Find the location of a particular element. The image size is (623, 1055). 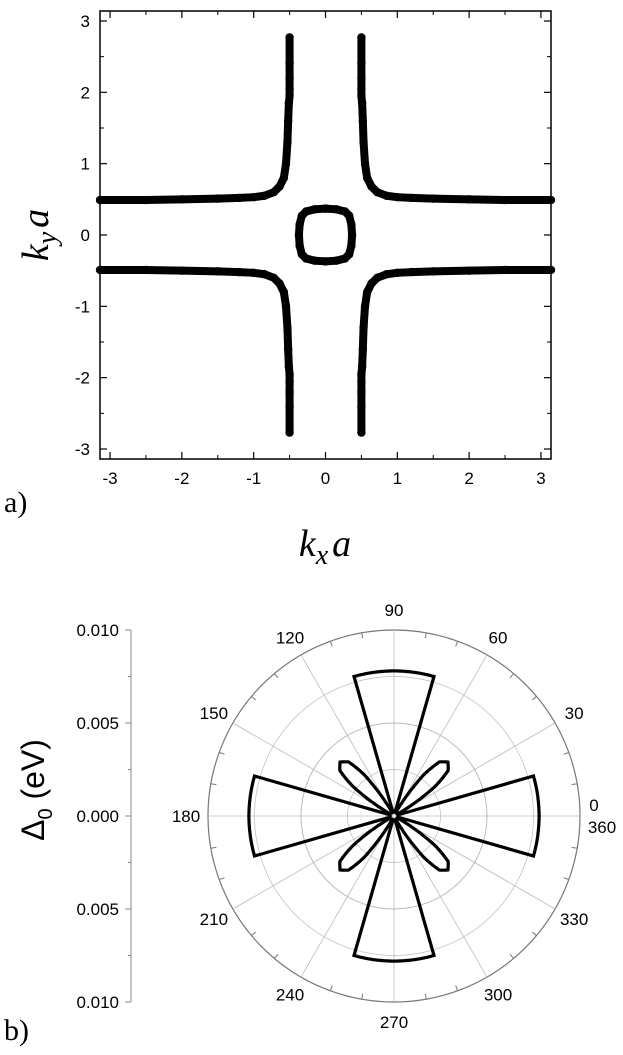

angle-tick-label: 0 is located at coordinates (593, 805).